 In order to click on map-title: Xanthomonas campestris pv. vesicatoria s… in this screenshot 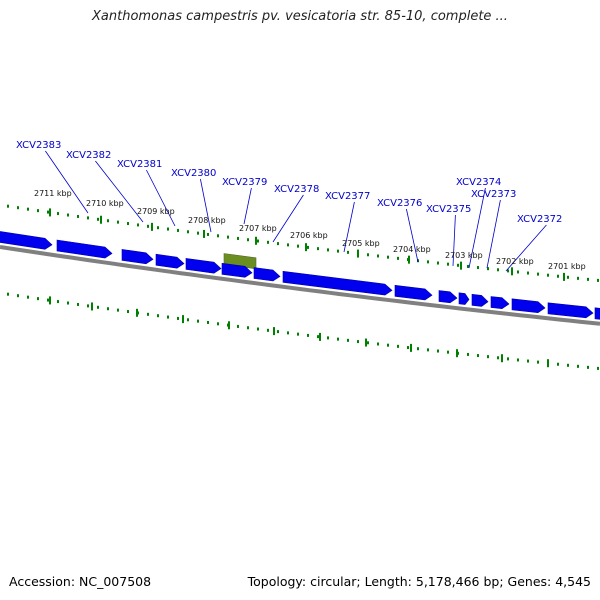, I will do `click(300, 16)`.